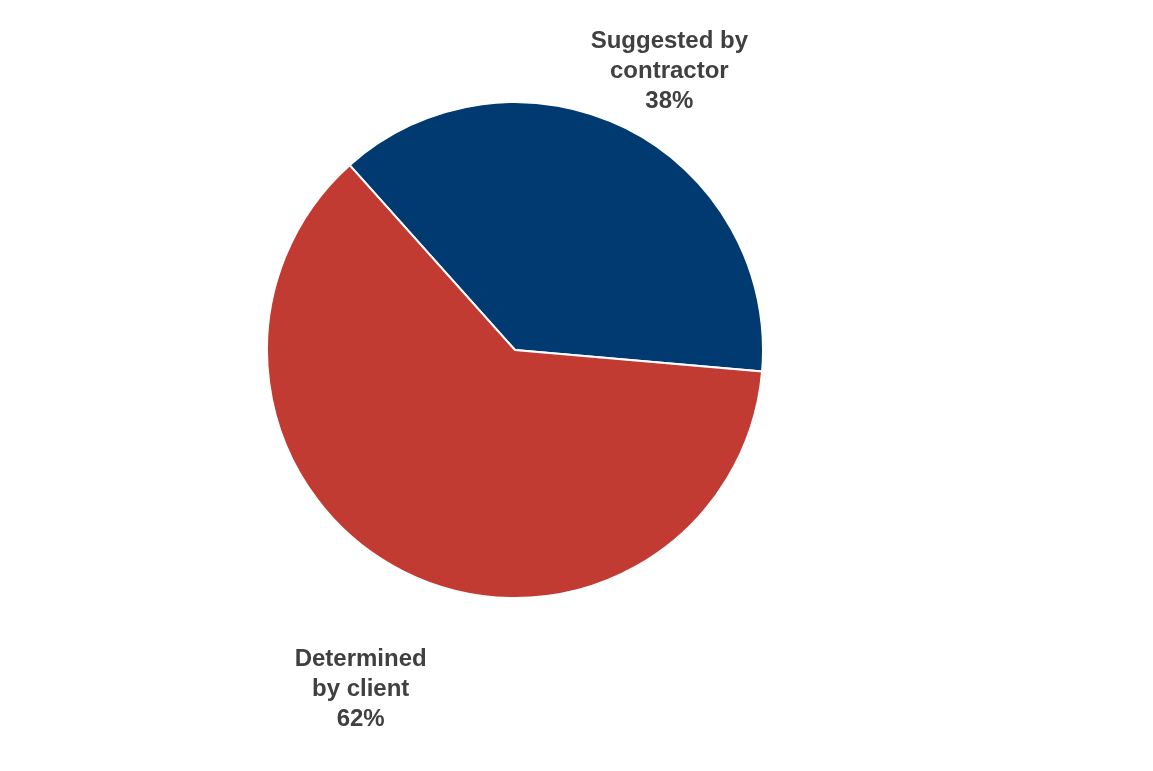  What do you see at coordinates (669, 100) in the screenshot?
I see `data-label: 38%` at bounding box center [669, 100].